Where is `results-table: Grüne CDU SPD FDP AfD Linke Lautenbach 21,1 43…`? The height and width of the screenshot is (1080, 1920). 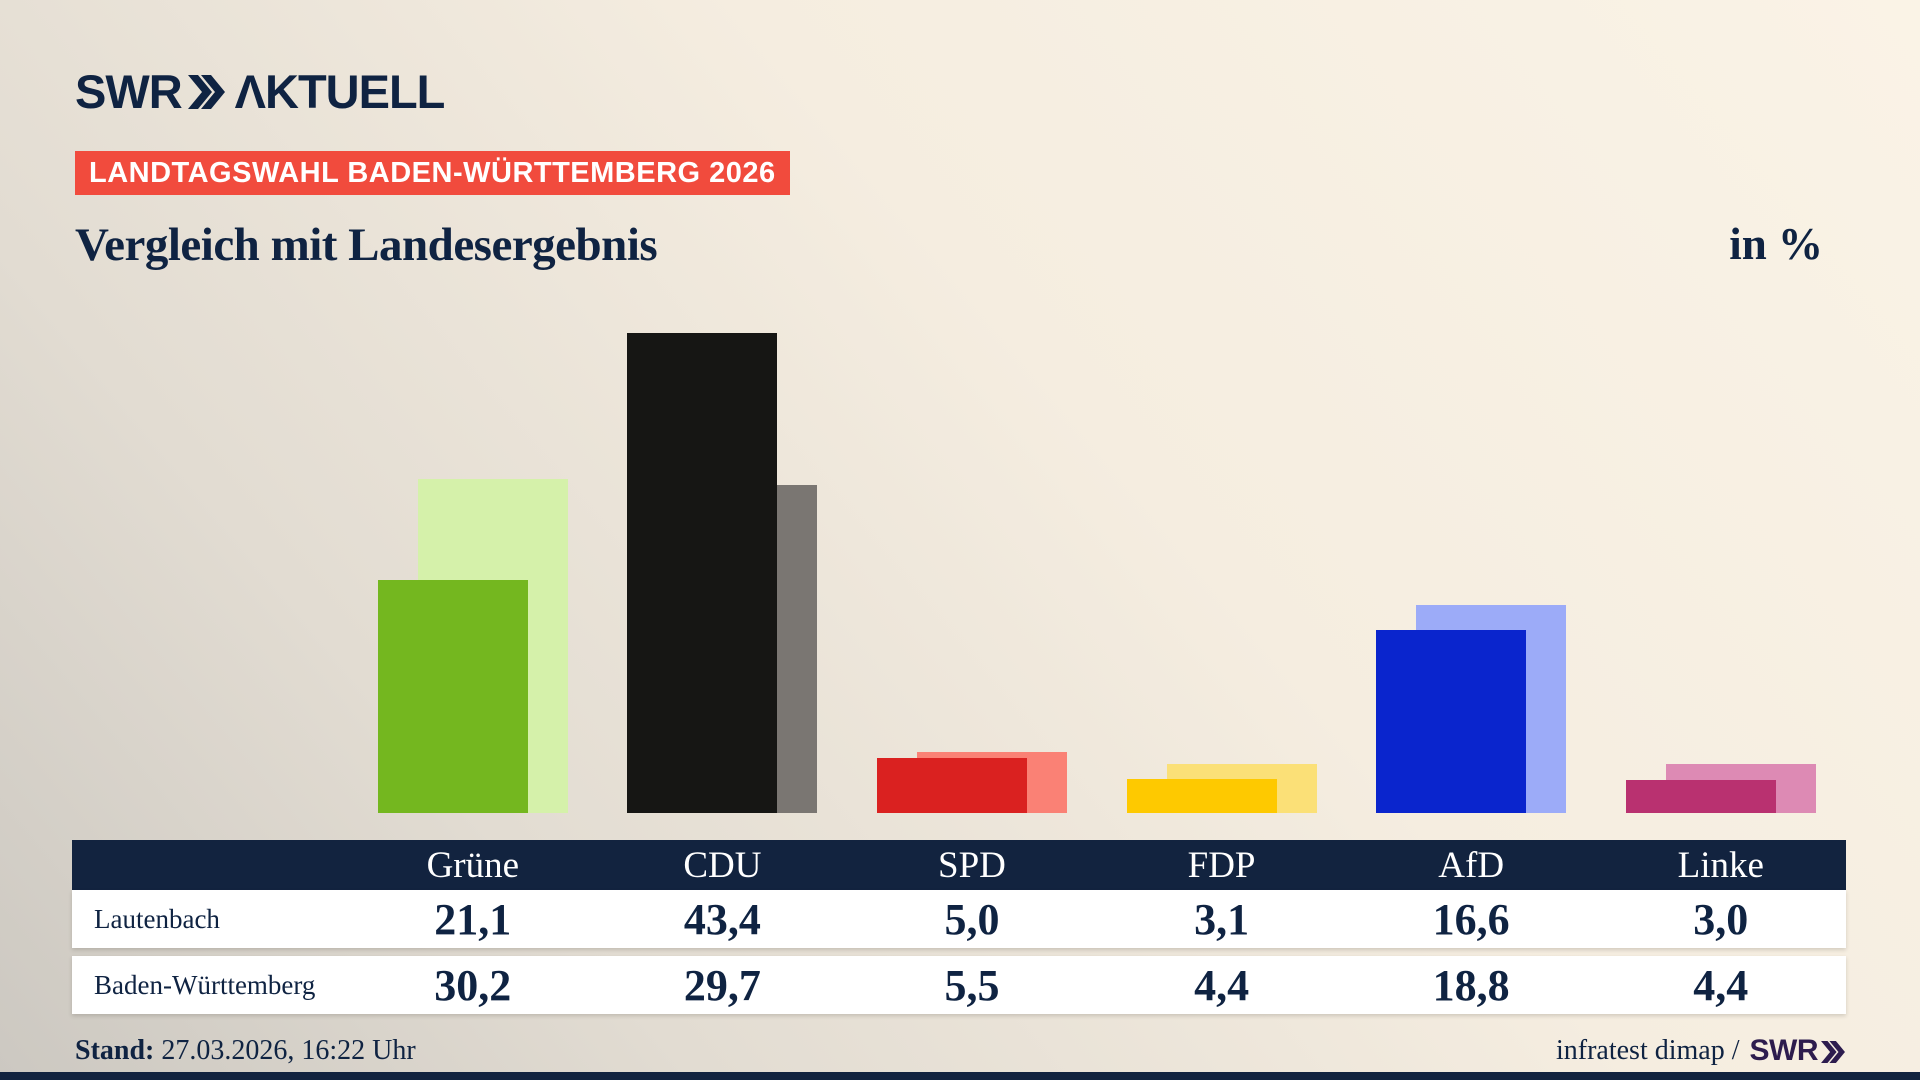 results-table: Grüne CDU SPD FDP AfD Linke Lautenbach 21,1 43… is located at coordinates (959, 927).